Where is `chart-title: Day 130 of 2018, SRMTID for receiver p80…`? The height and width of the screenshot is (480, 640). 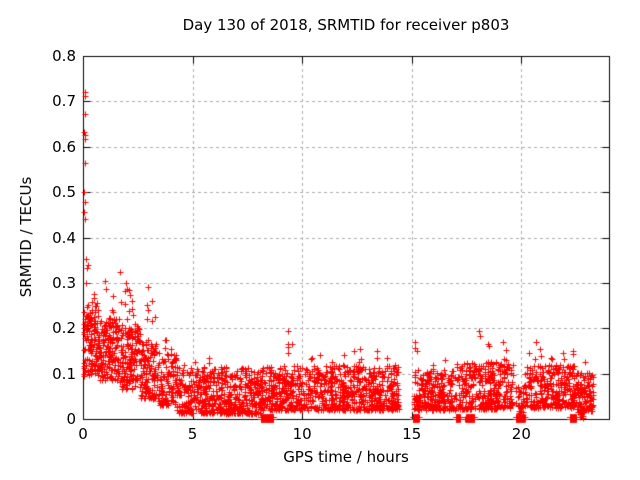 chart-title: Day 130 of 2018, SRMTID for receiver p80… is located at coordinates (346, 25).